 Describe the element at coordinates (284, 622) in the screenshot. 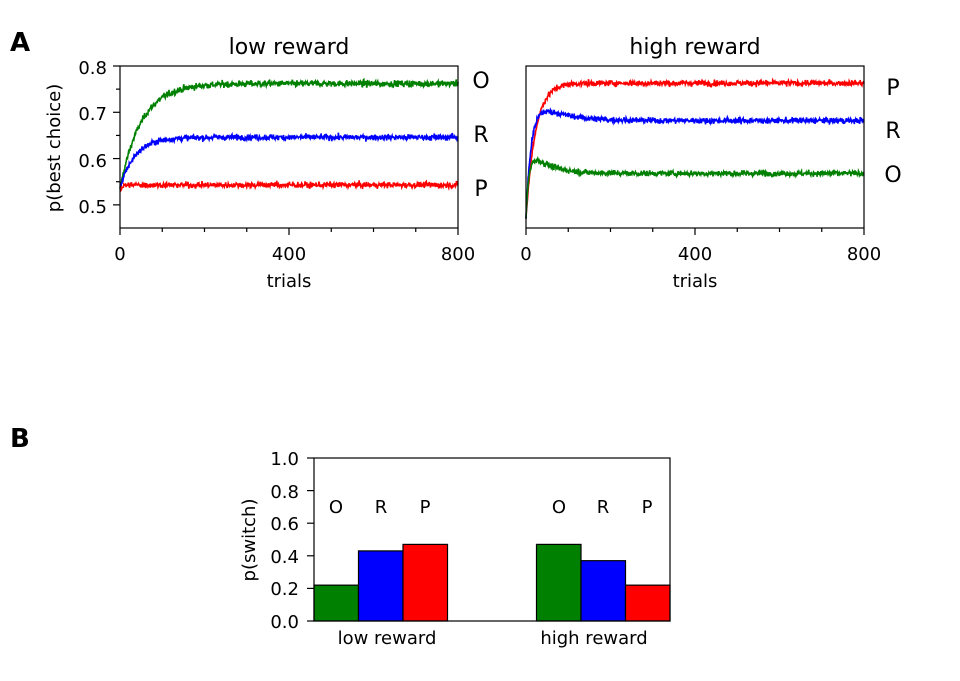

I see `y-tick-label: 0.0` at that location.